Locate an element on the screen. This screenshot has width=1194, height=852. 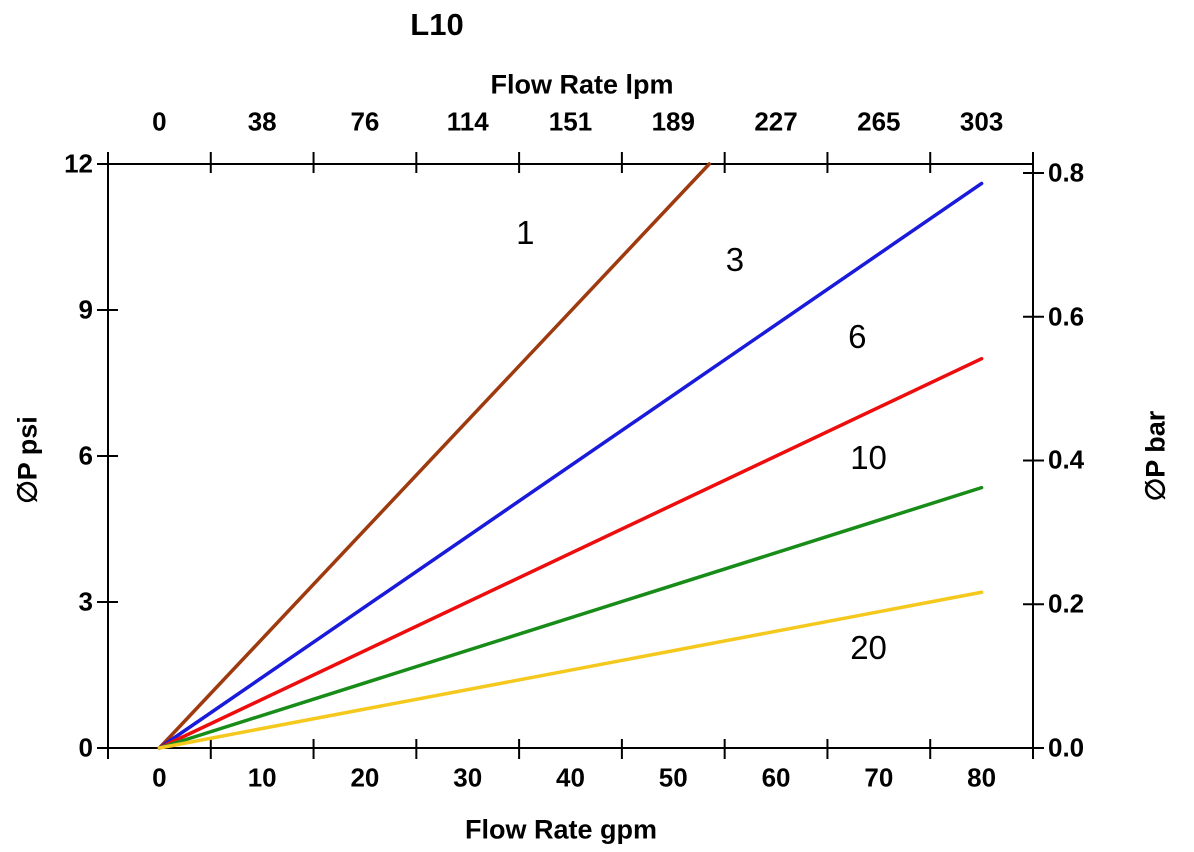
bottom-tick-label-10: 10 is located at coordinates (262, 777).